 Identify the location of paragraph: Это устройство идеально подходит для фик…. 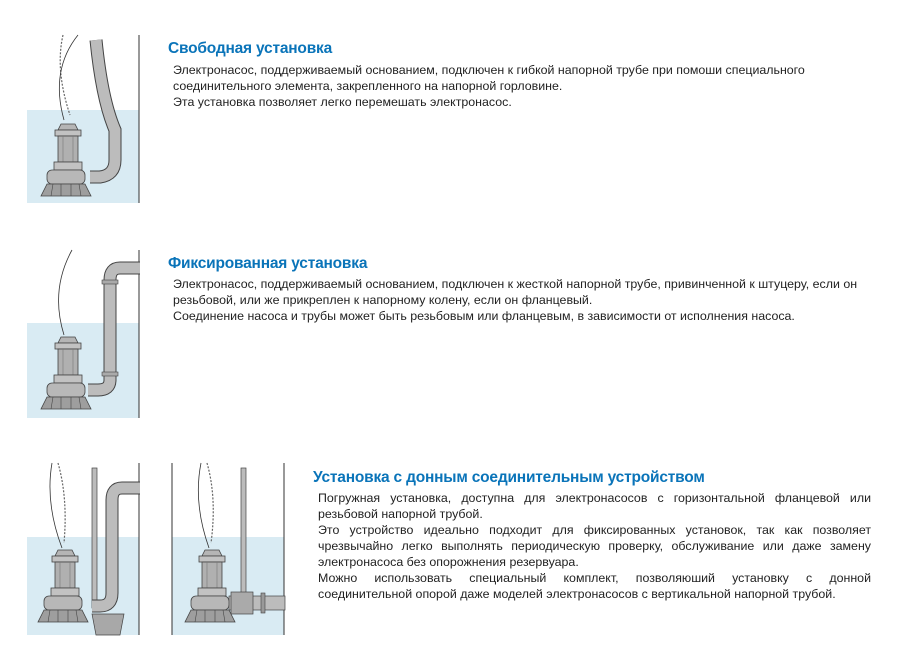
(594, 546).